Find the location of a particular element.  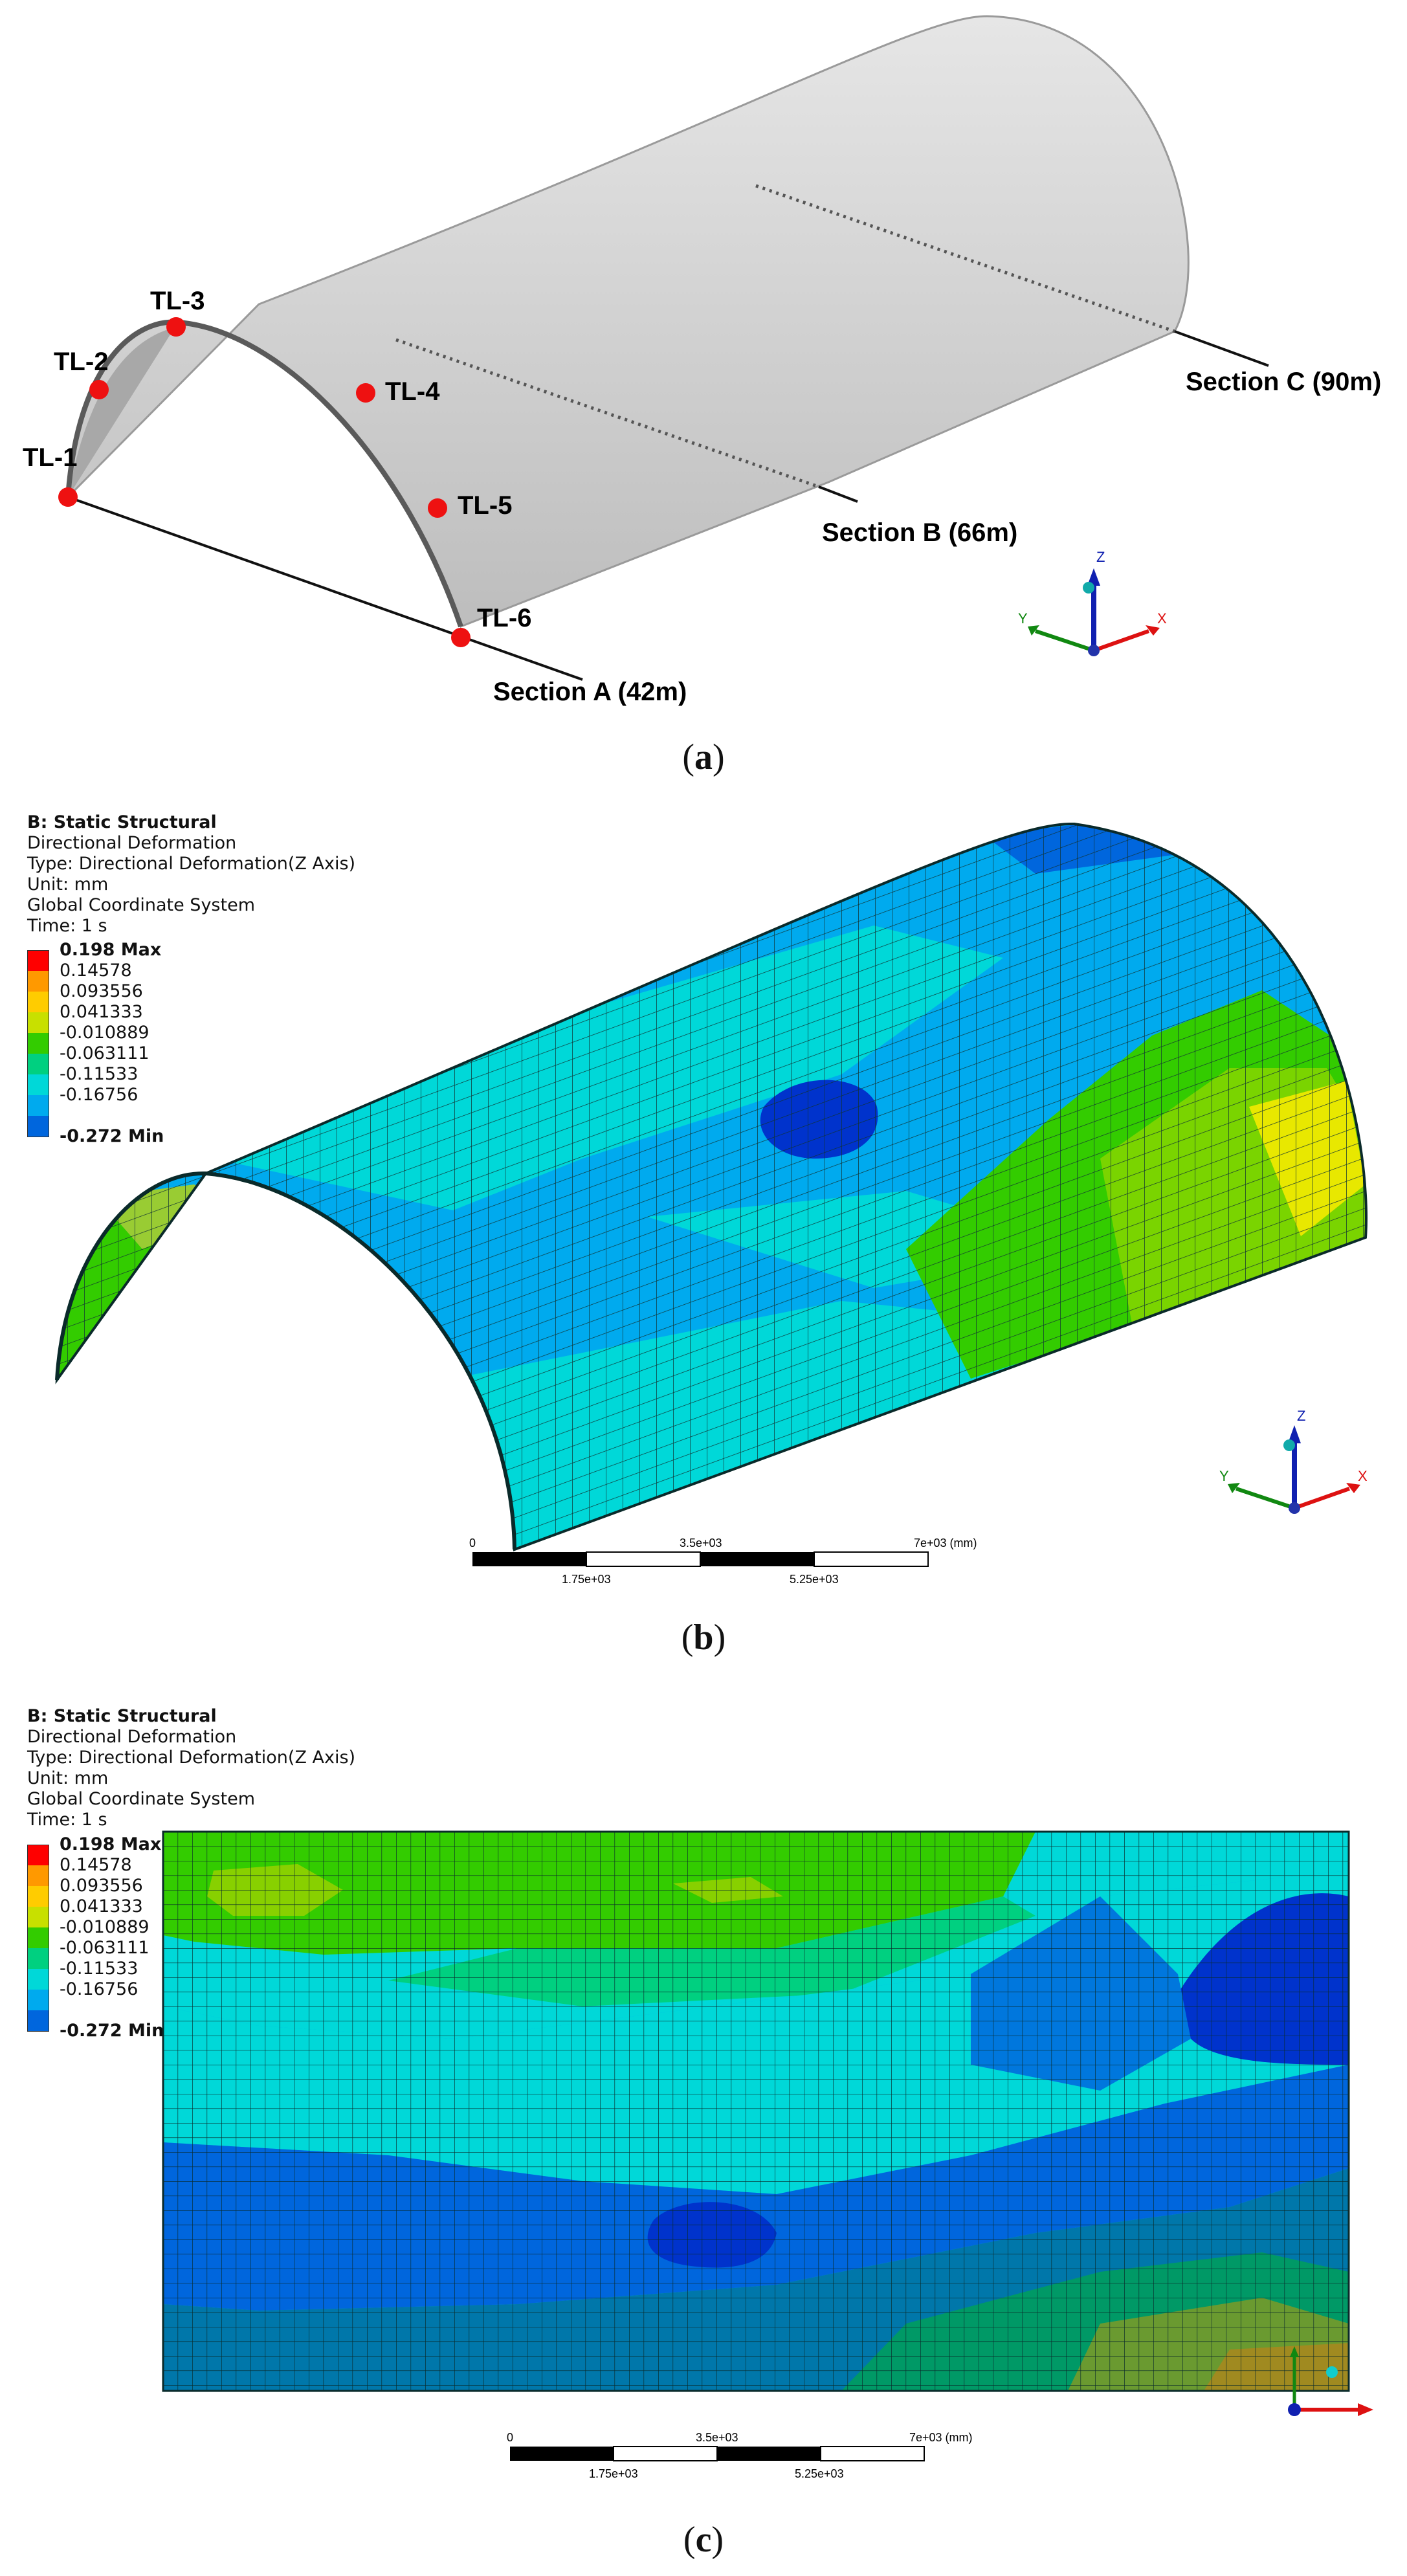

label-tl-4: TL-4 is located at coordinates (412, 391).